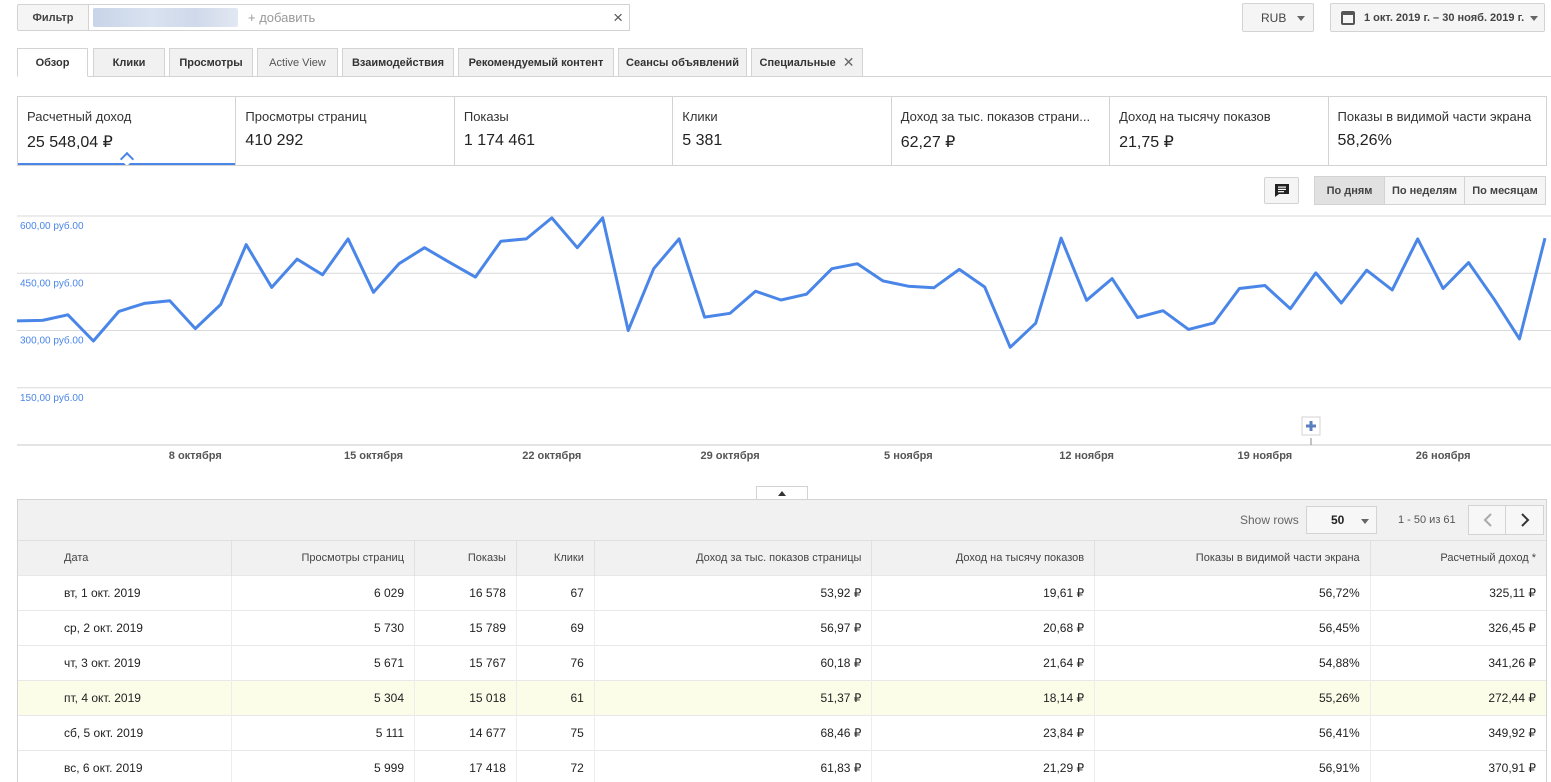 The image size is (1551, 782). I want to click on filter-chip, so click(165, 17).